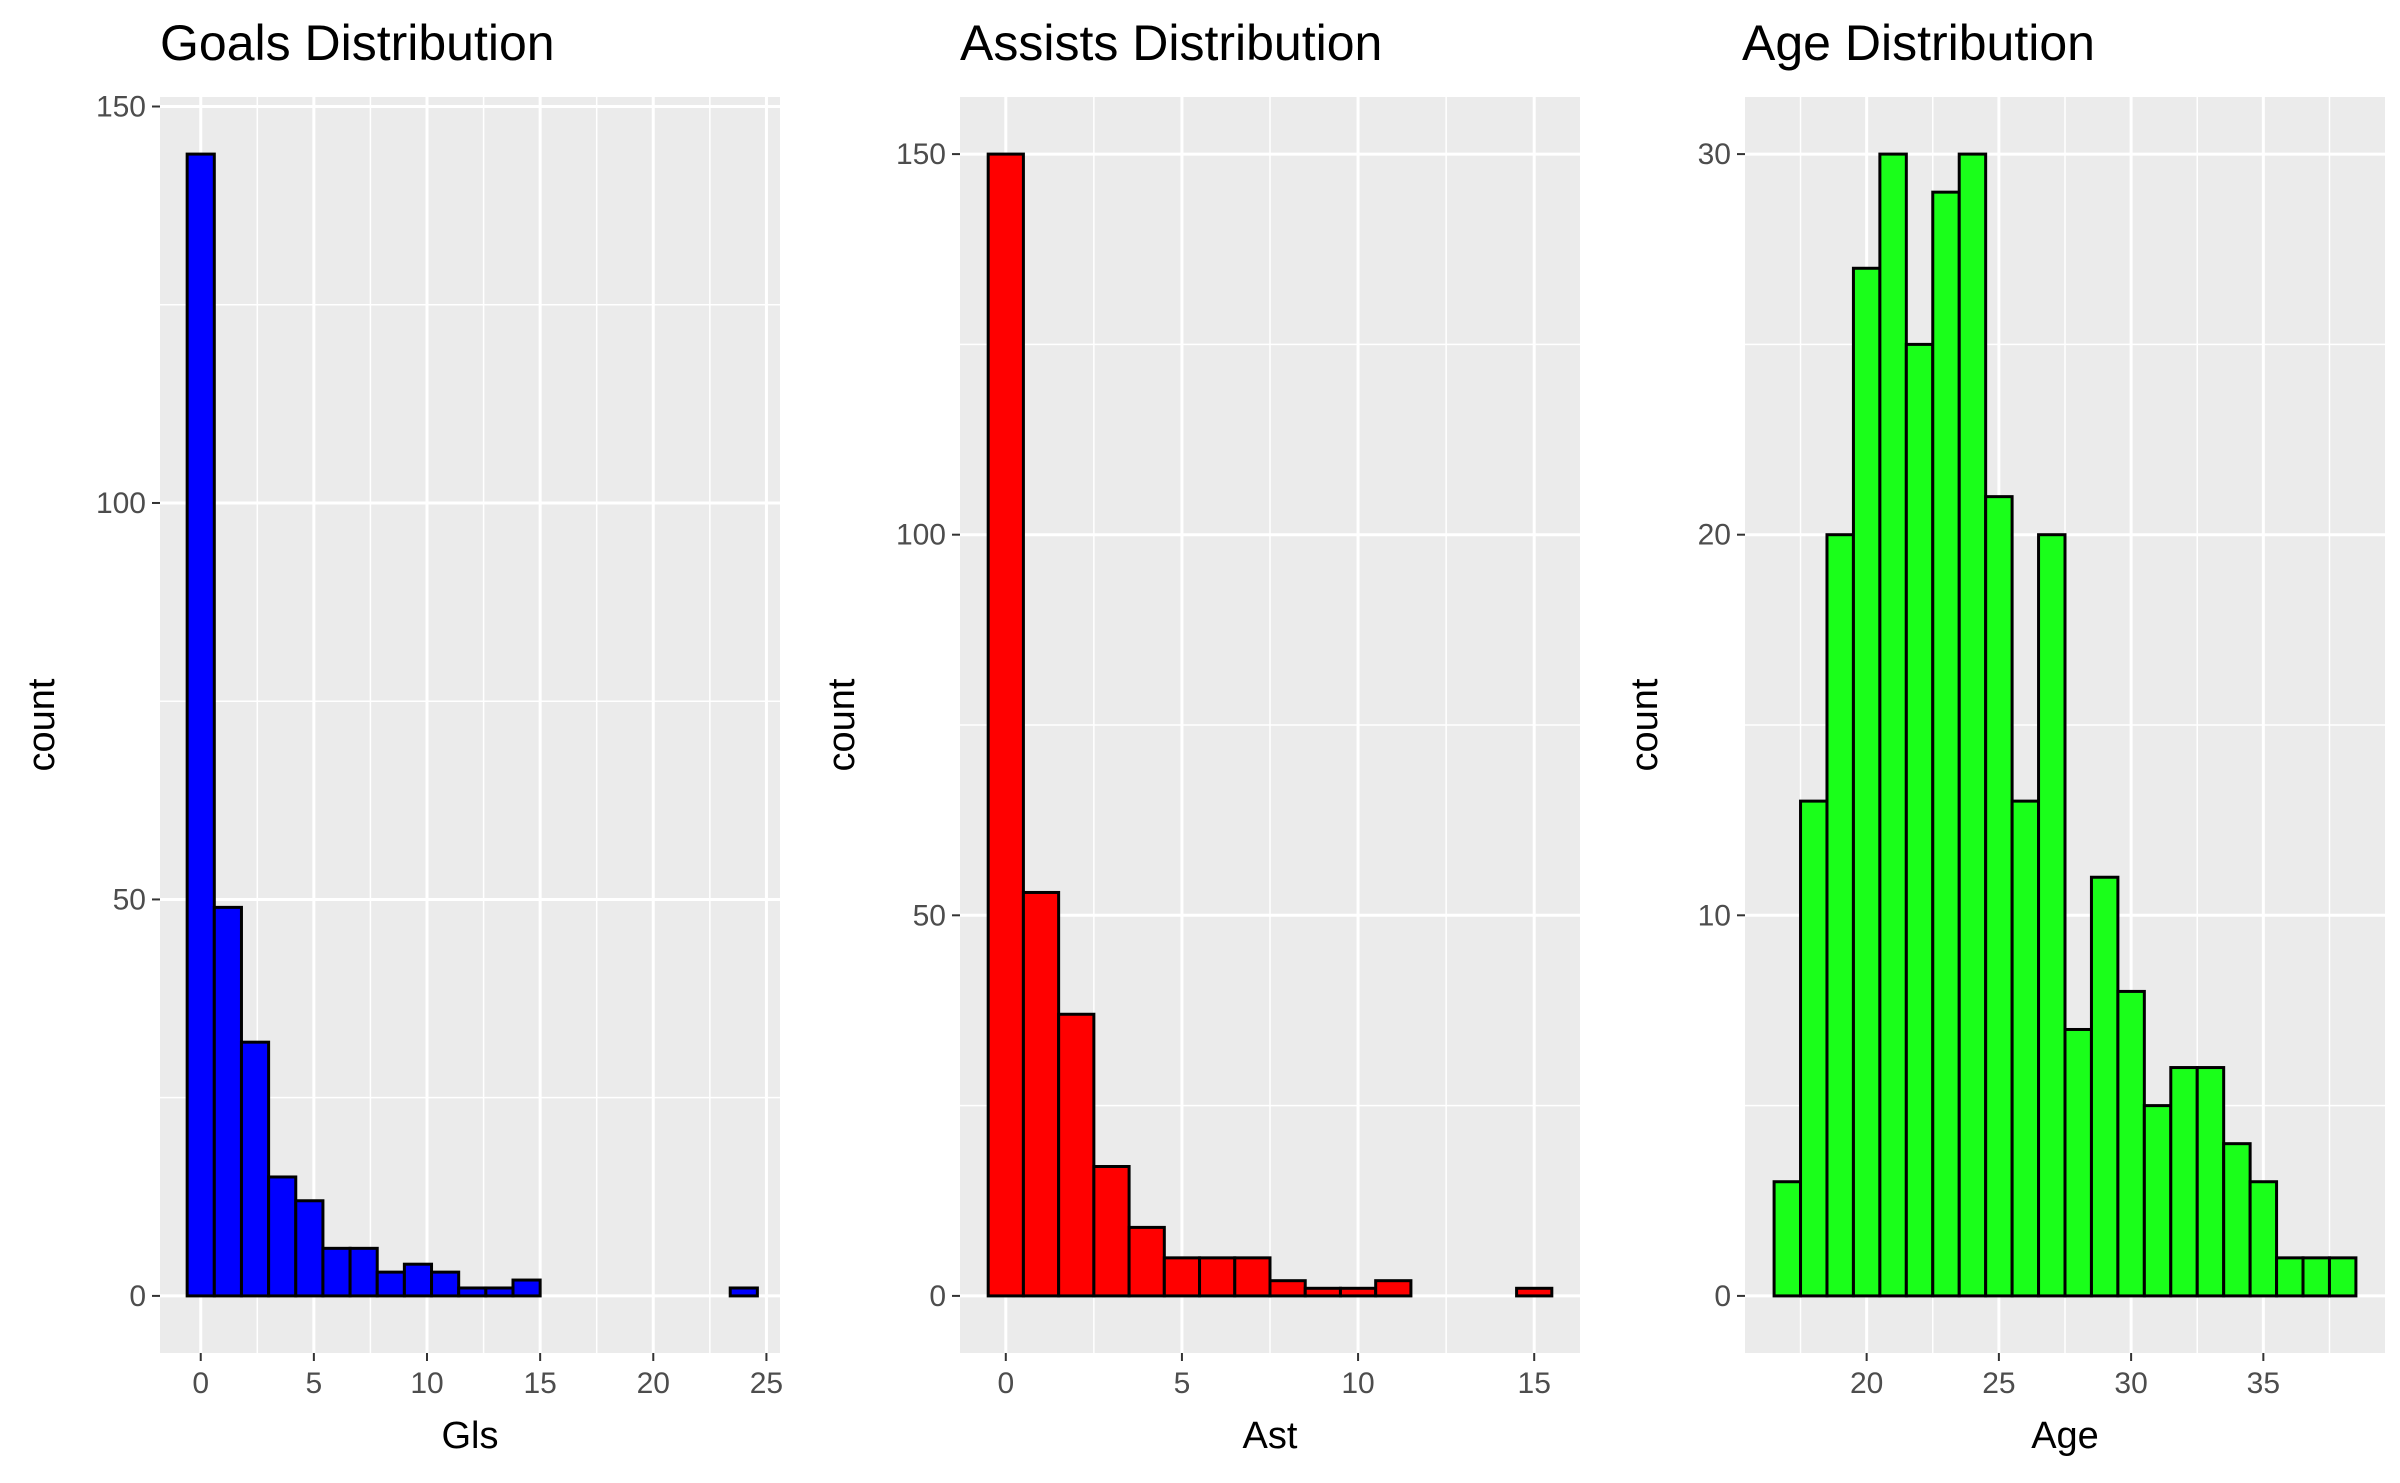  I want to click on x-axis-label: Age, so click(2065, 1436).